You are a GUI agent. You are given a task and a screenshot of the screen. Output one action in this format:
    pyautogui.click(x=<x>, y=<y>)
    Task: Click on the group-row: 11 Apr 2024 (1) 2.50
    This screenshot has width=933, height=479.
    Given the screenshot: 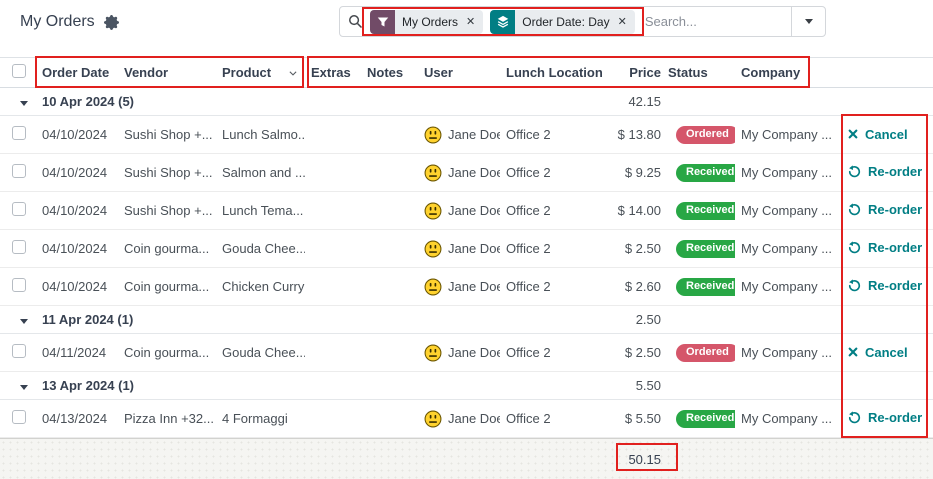 What is the action you would take?
    pyautogui.click(x=466, y=320)
    